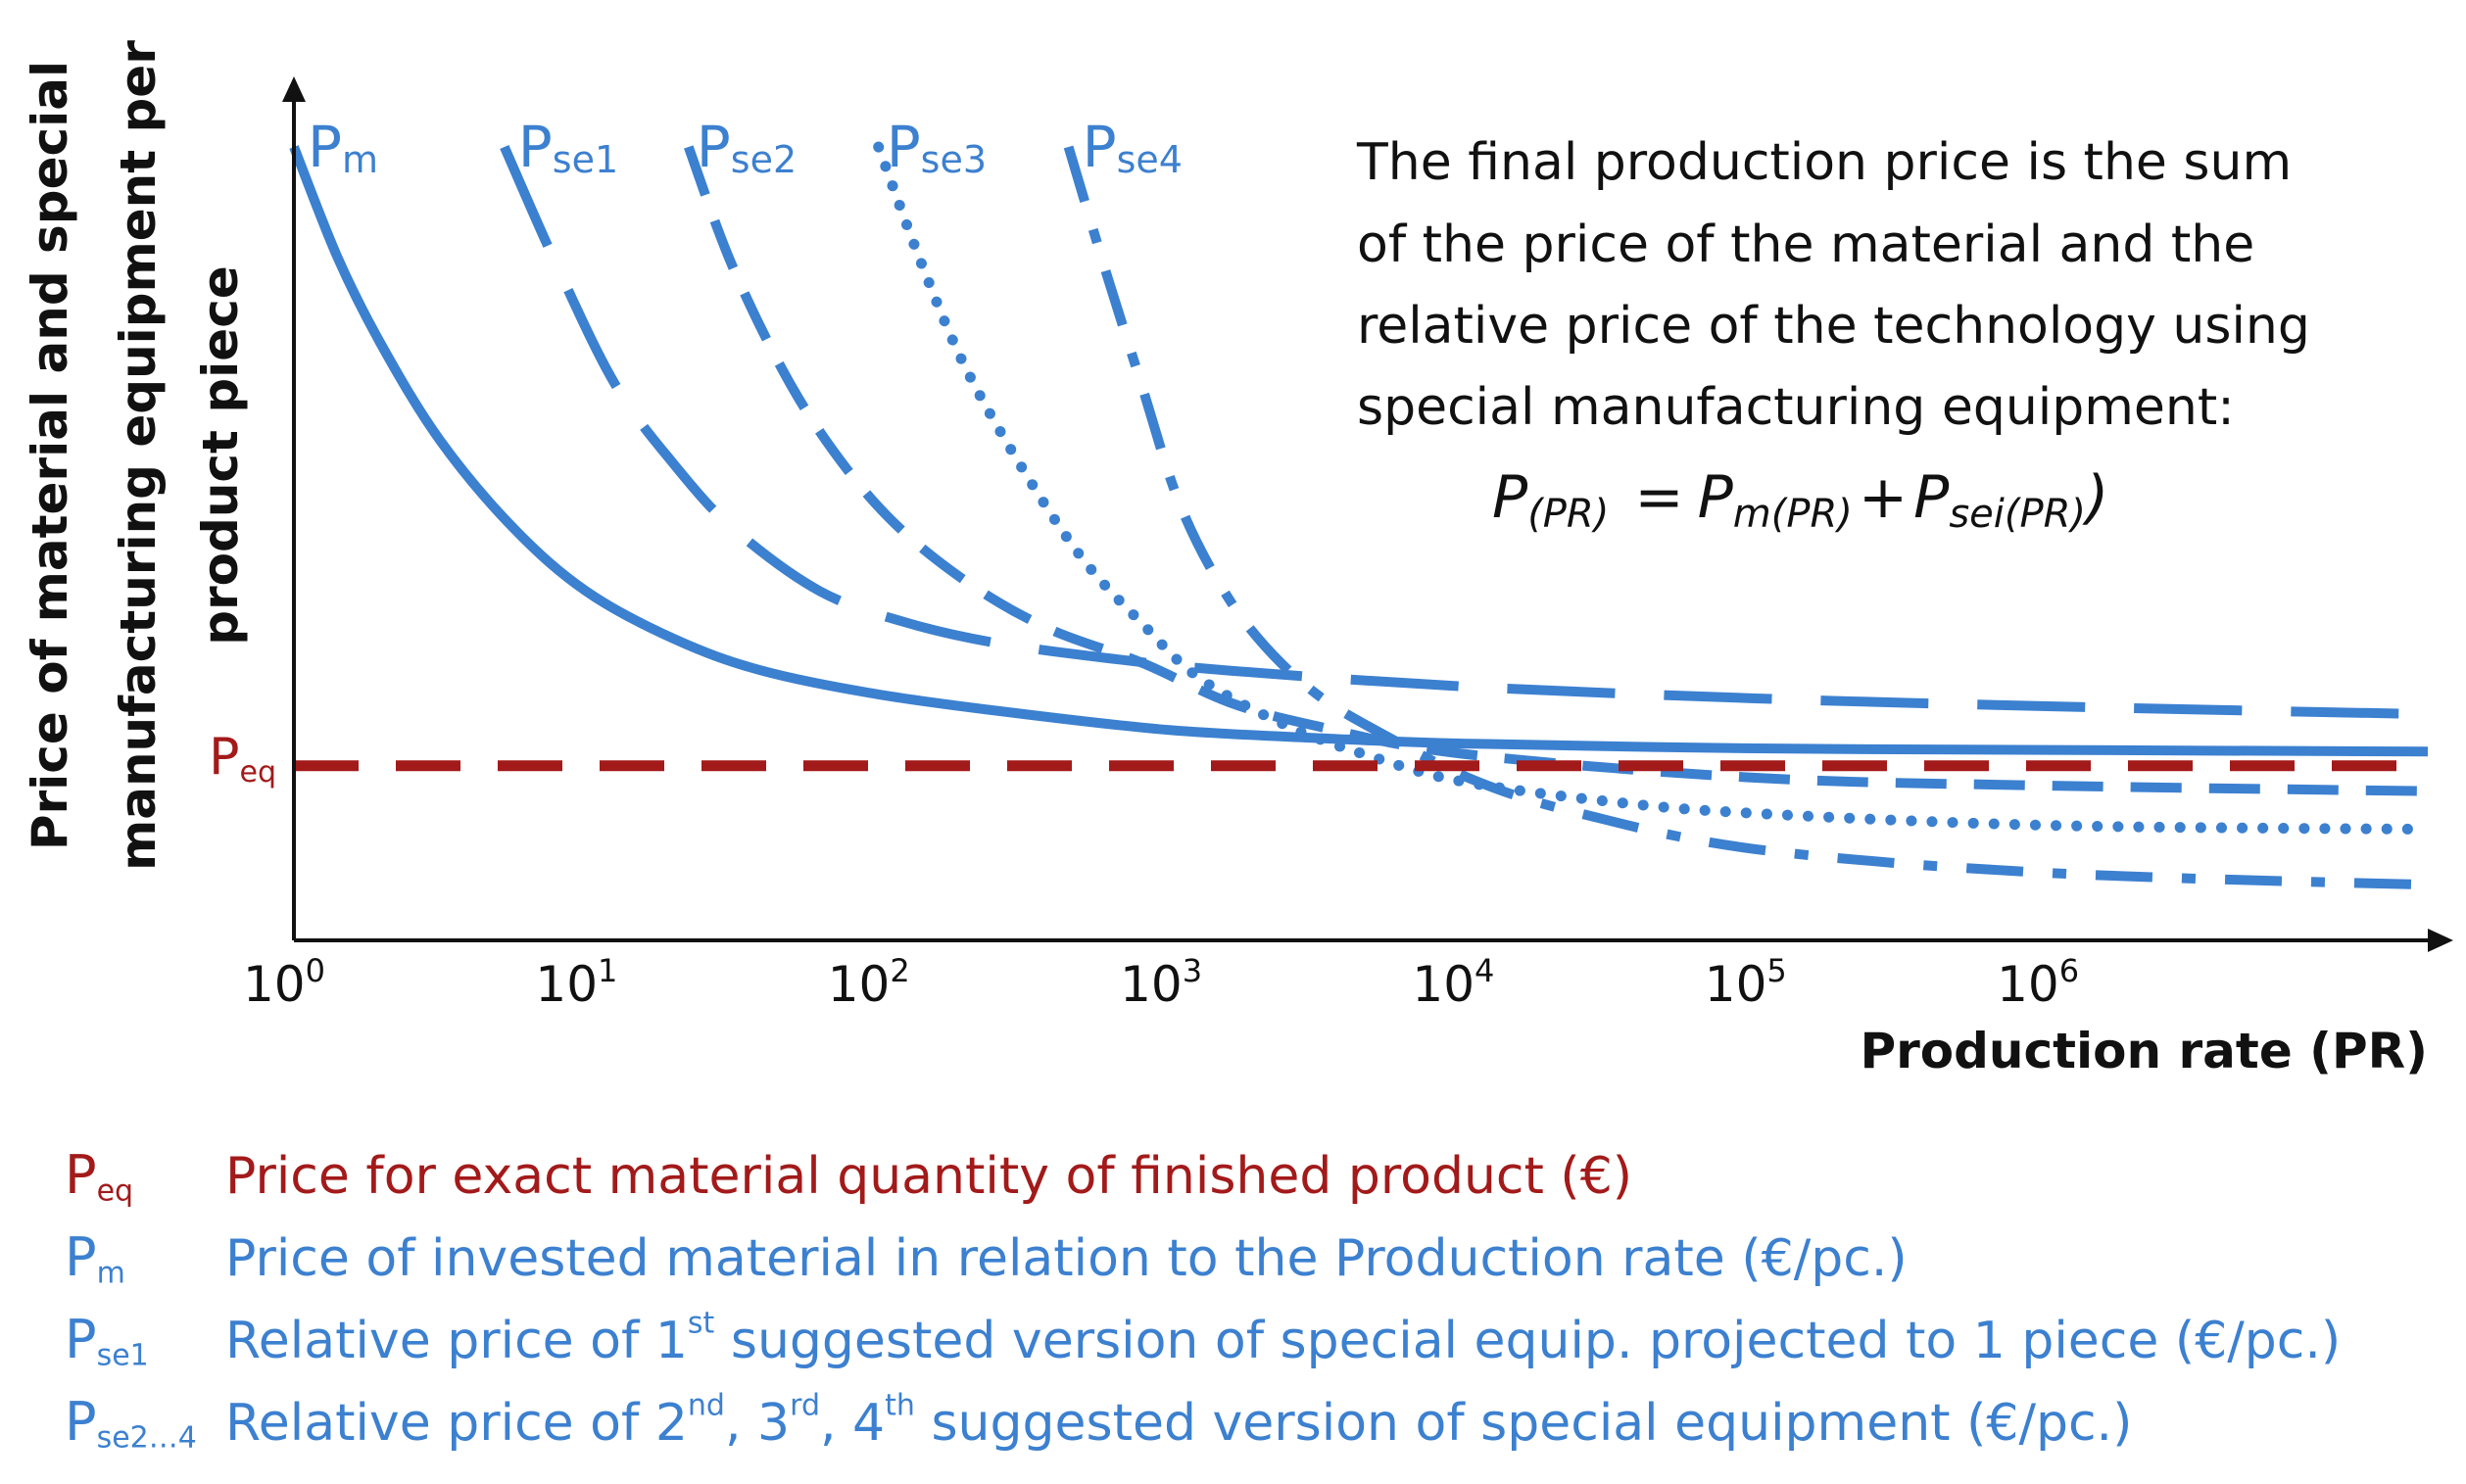 This screenshot has width=2466, height=1484. I want to click on x-tick-labels: 100 101 102 103 104 105 106, so click(1161, 982).